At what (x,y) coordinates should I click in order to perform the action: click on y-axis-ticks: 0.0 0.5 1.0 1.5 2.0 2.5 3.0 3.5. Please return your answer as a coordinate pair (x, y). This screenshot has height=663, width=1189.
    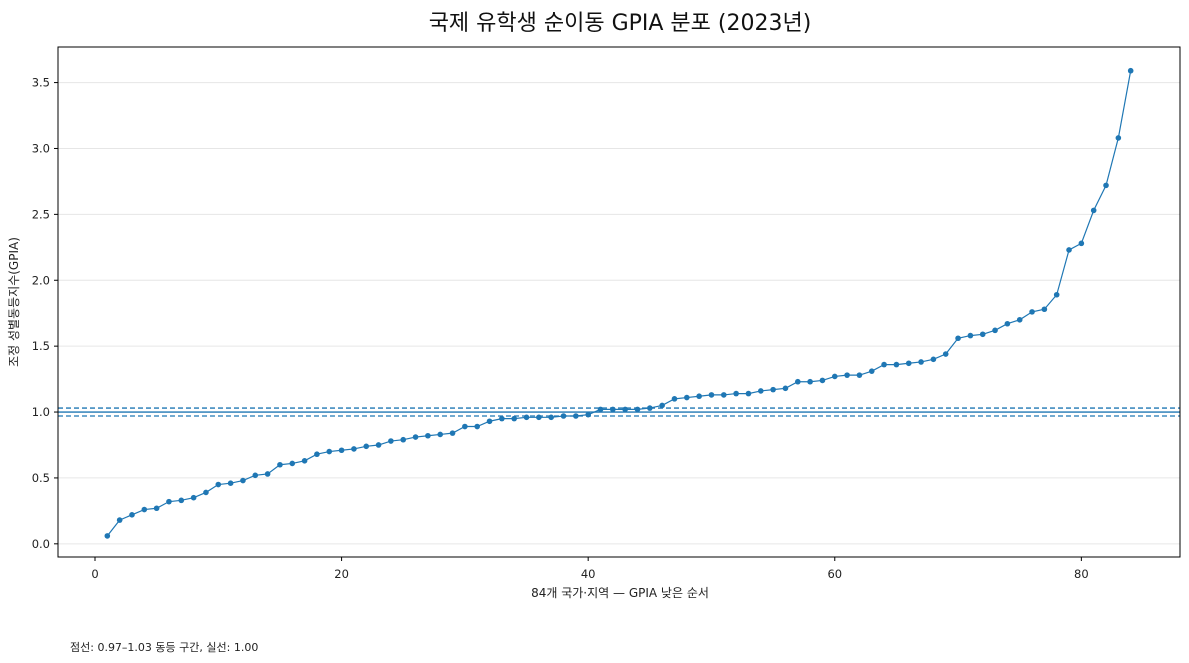
    Looking at the image, I should click on (45, 313).